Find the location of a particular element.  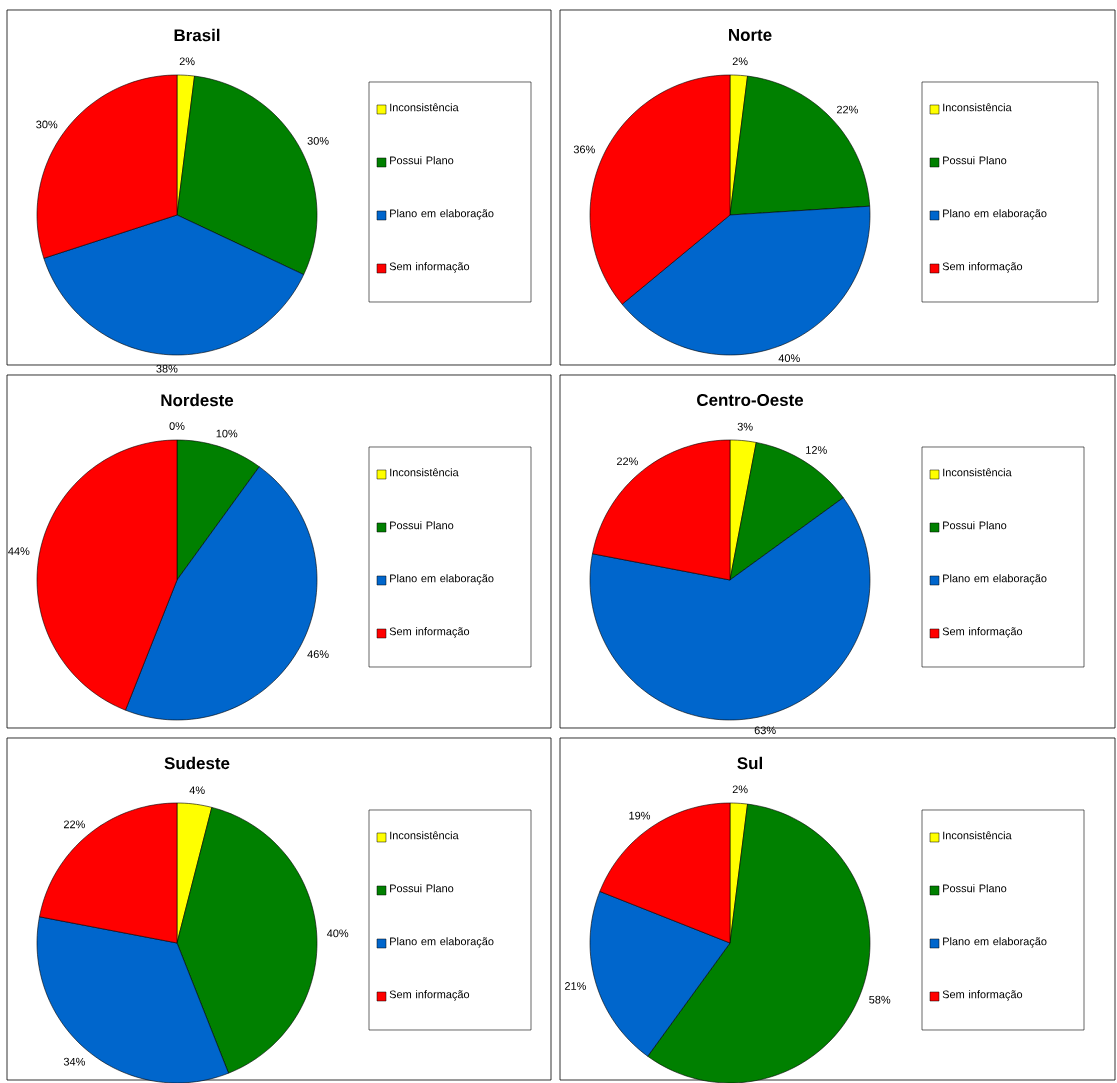

chart-title: Sul is located at coordinates (749, 763).